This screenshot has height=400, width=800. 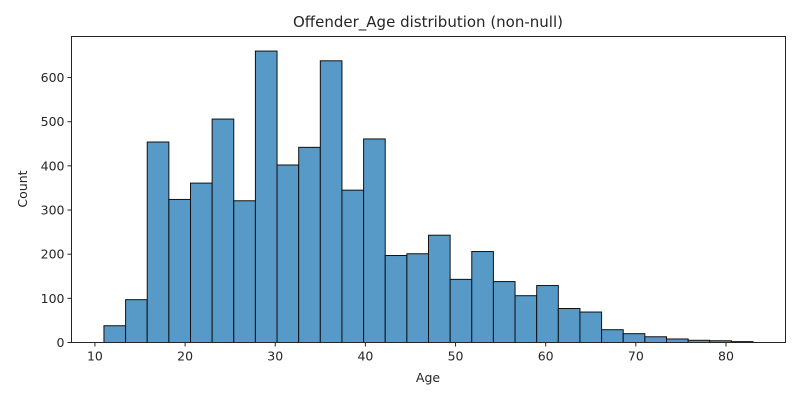 I want to click on chart-title: Offender_Age distribution (non-null), so click(x=428, y=22).